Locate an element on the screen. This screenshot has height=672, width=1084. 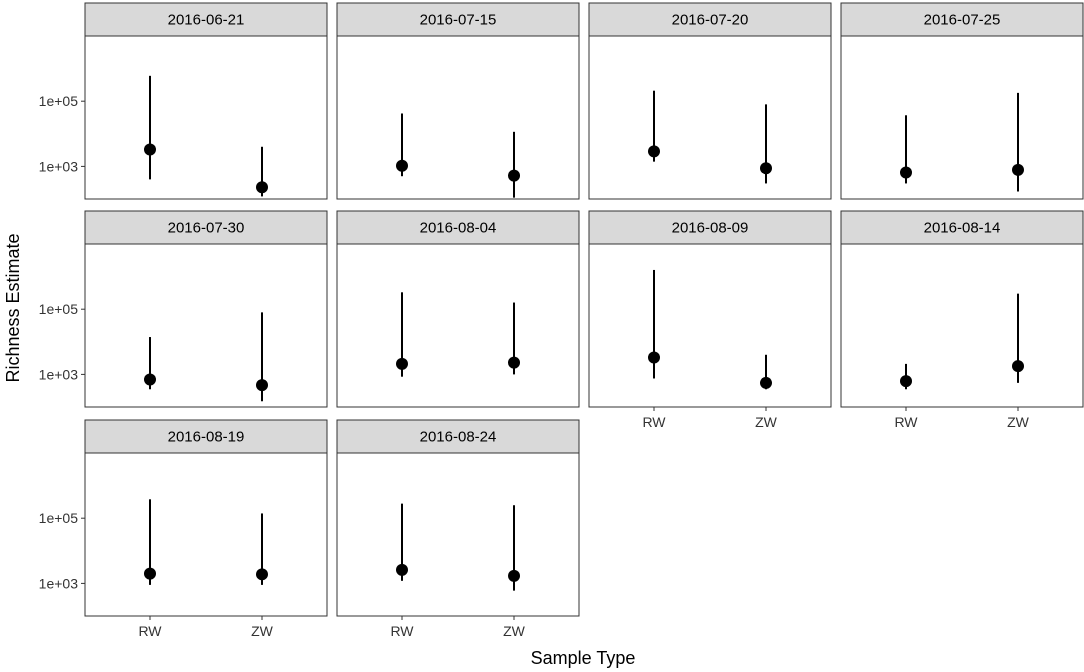
facet-panel: 2016-07-15 is located at coordinates (458, 101).